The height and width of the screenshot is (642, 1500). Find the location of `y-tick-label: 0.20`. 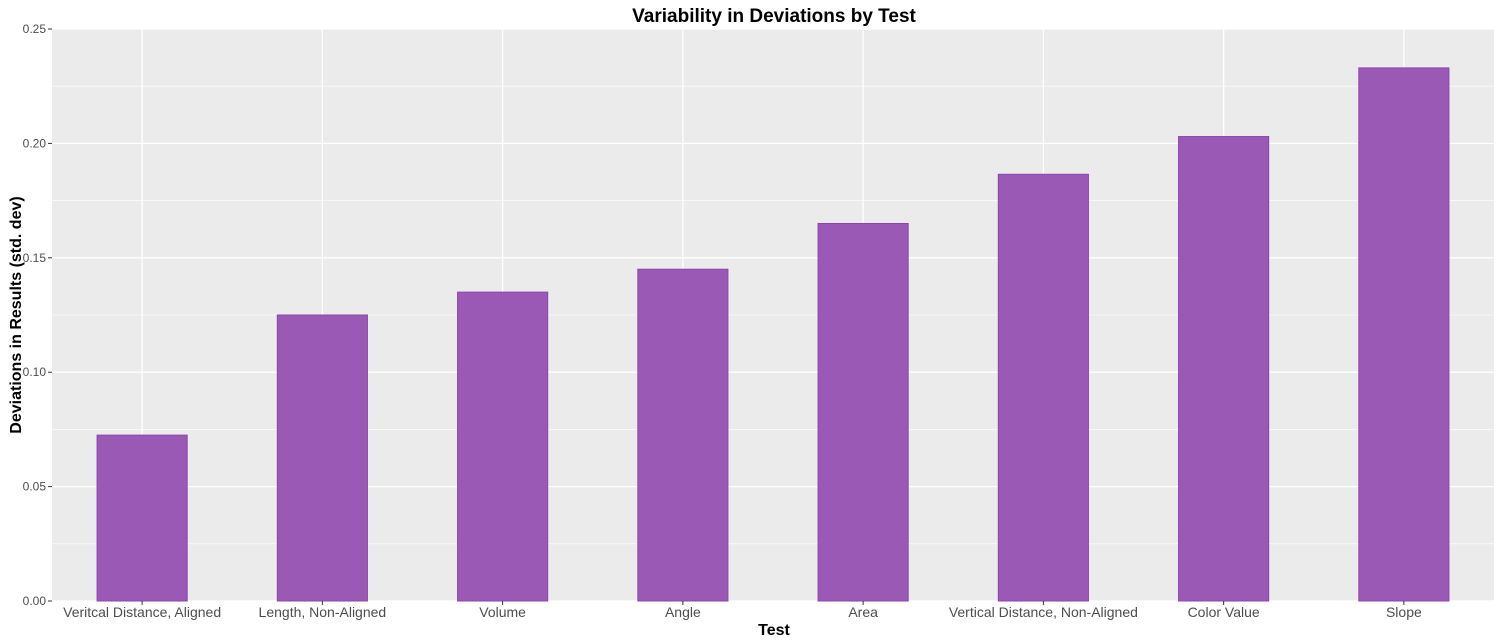

y-tick-label: 0.20 is located at coordinates (35, 143).